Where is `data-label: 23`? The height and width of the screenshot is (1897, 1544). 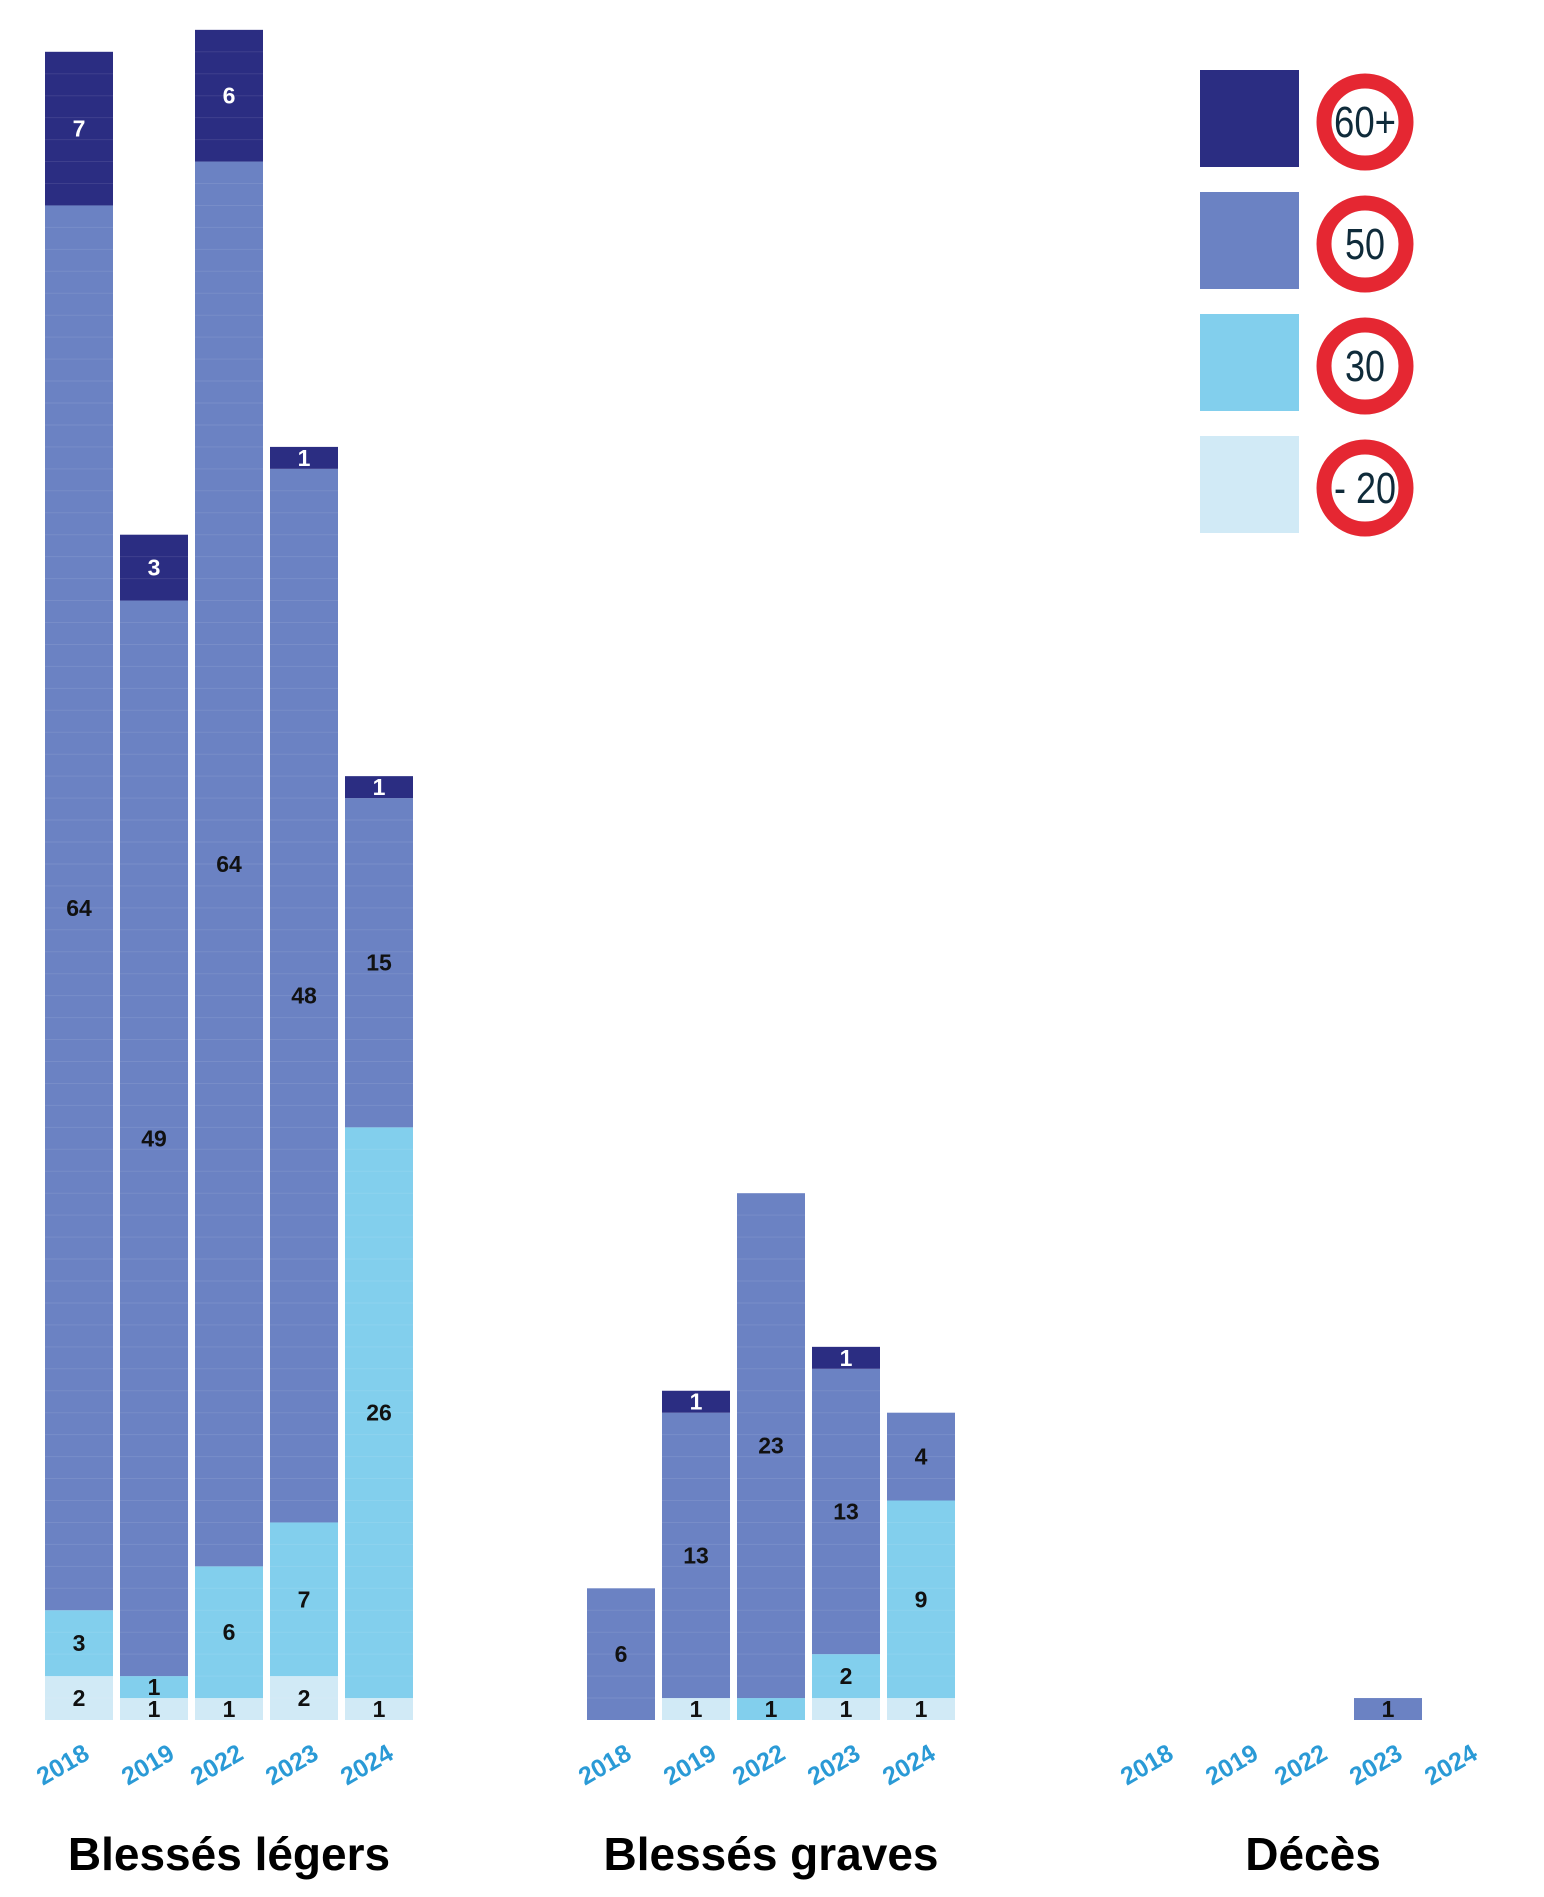
data-label: 23 is located at coordinates (771, 1446).